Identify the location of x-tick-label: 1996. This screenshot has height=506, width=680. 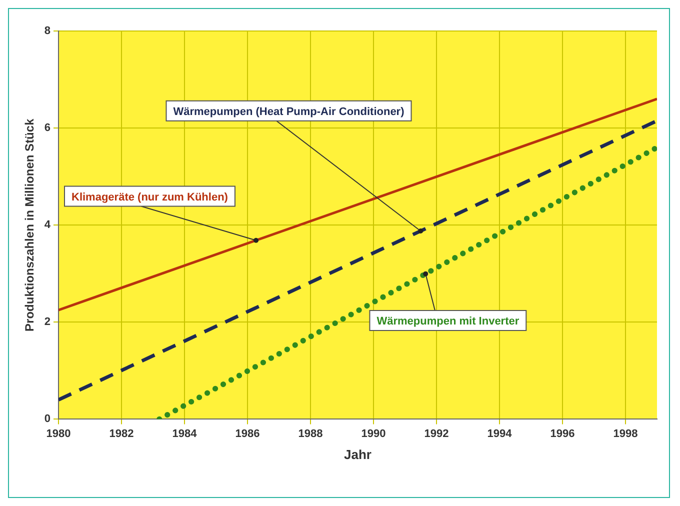
(562, 434).